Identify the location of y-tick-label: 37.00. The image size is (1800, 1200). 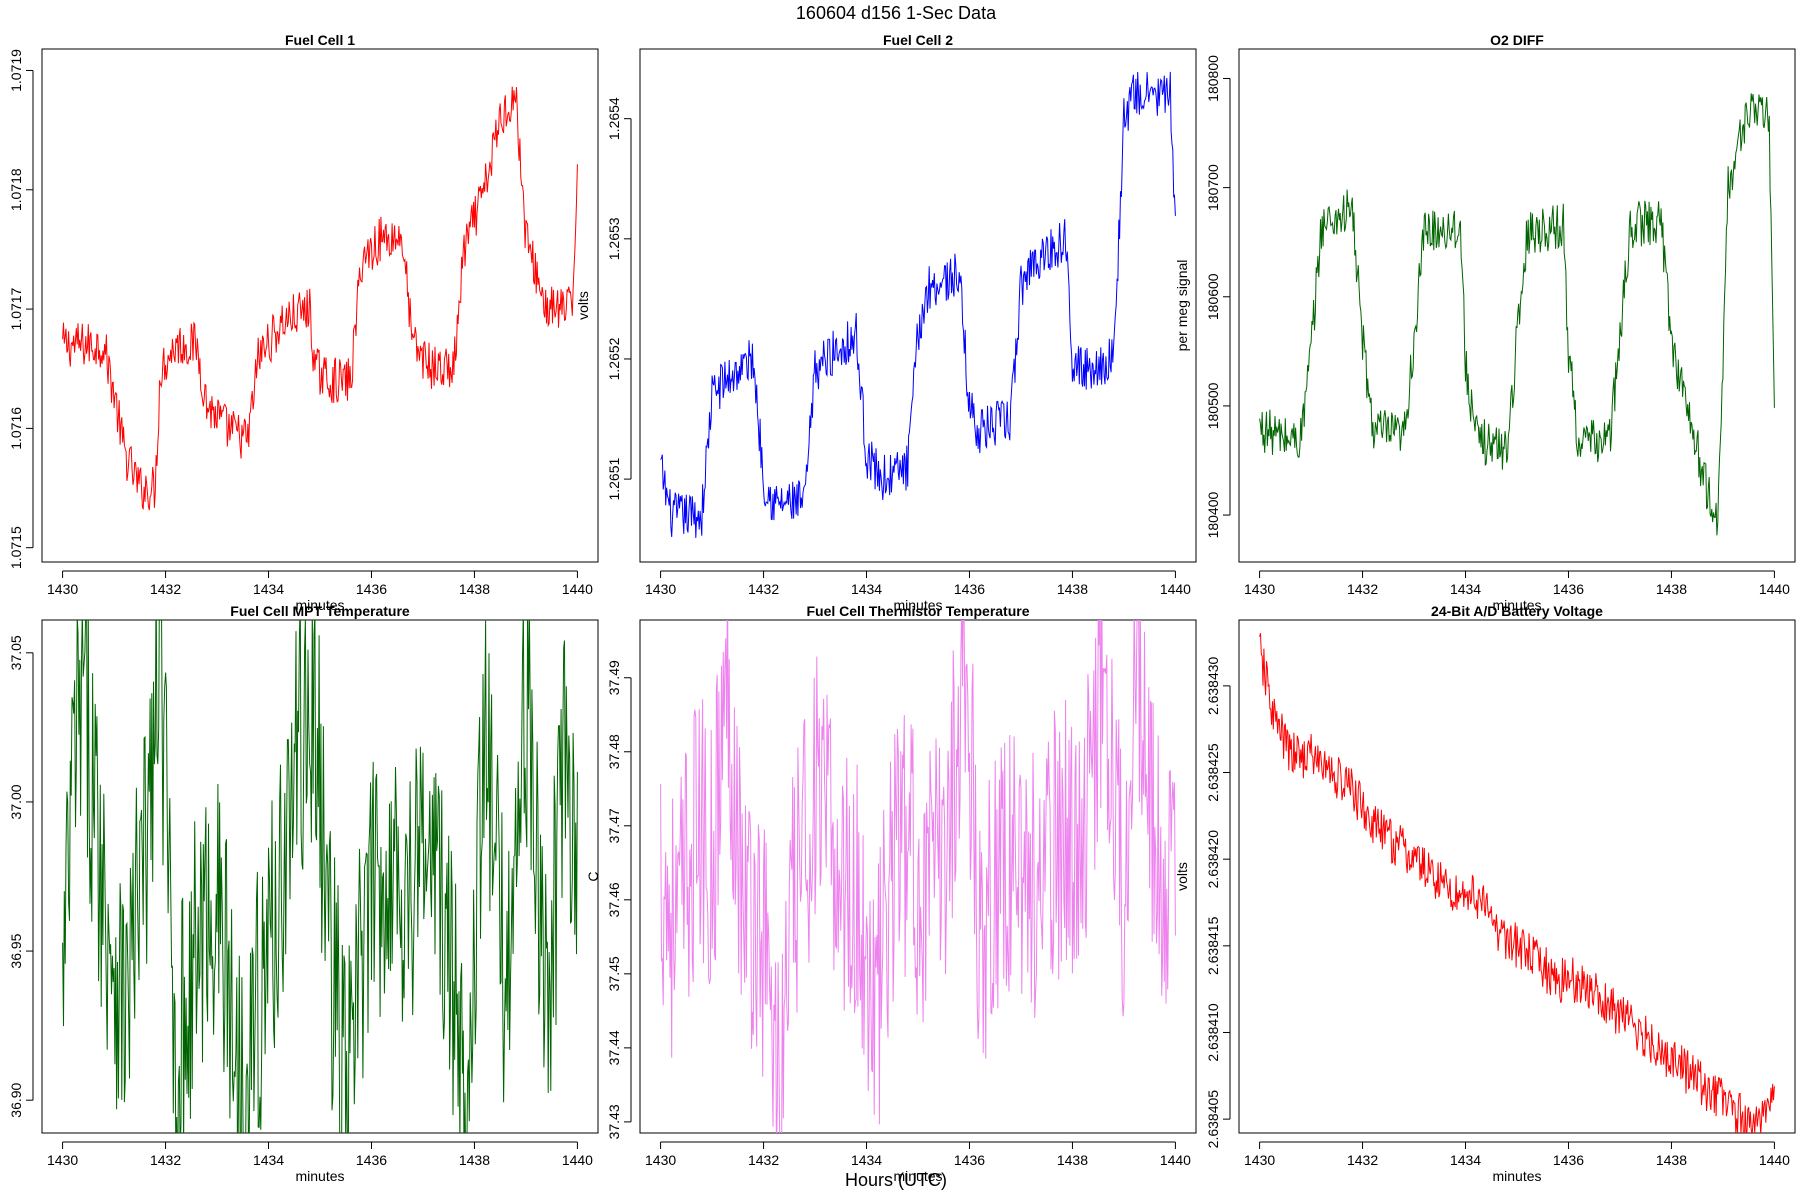
(16, 801).